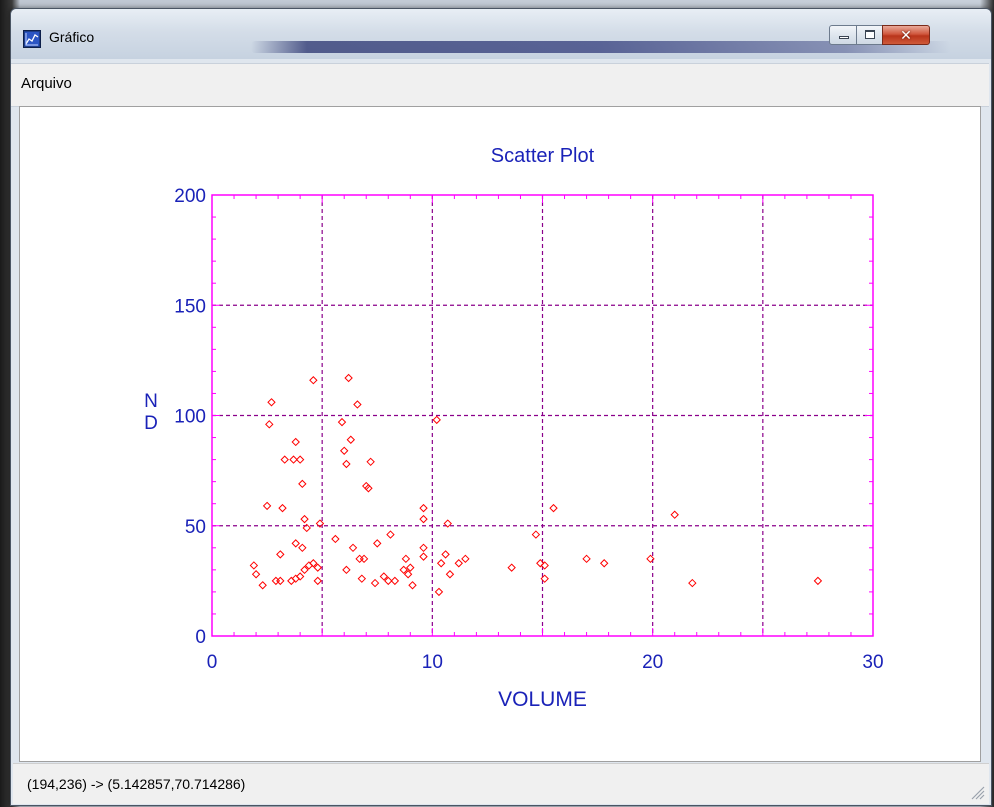 This screenshot has width=994, height=807. I want to click on menu-bar: Arquivo, so click(500, 85).